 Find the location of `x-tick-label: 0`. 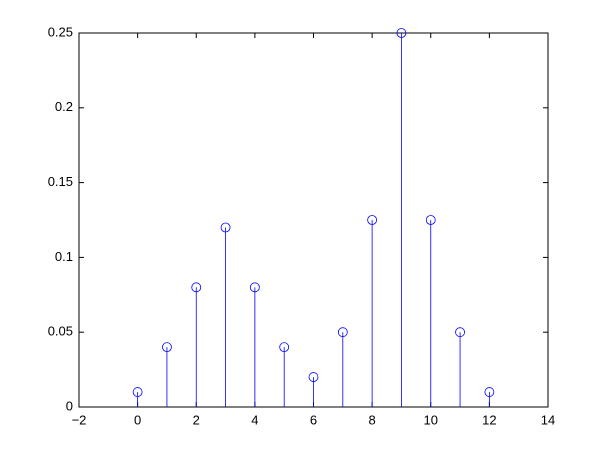

x-tick-label: 0 is located at coordinates (137, 419).